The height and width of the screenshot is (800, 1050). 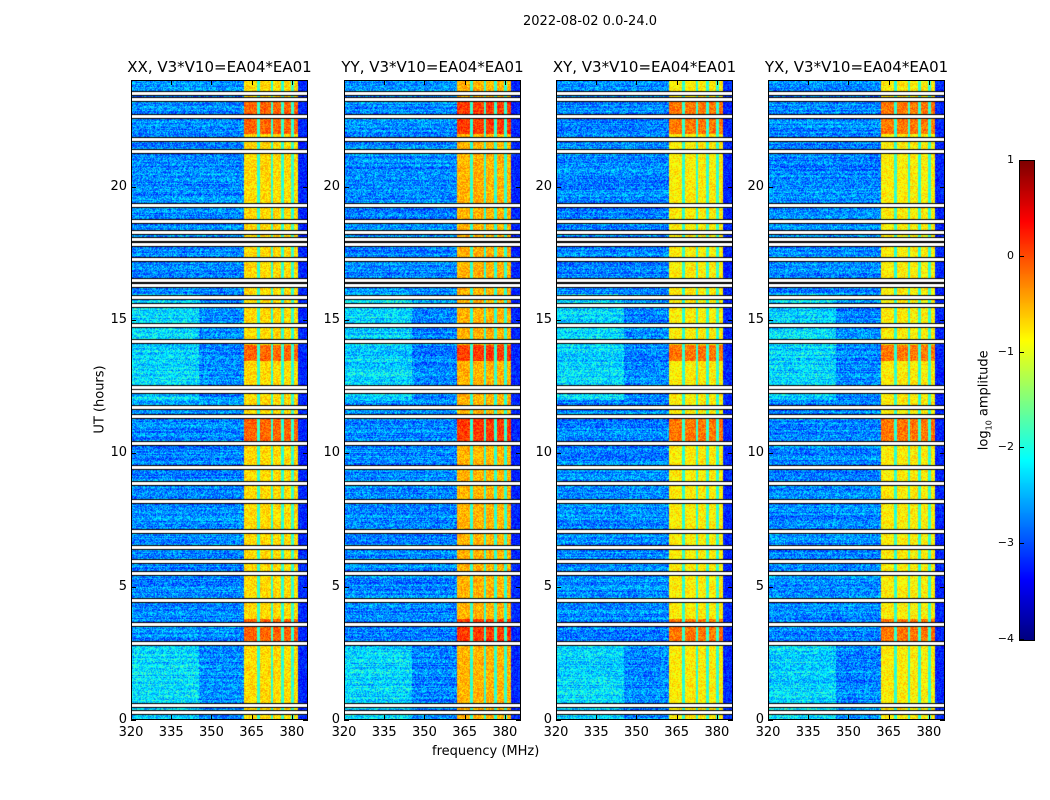 I want to click on panel-title: XY, V3*V10=EA04*EA01, so click(x=644, y=67).